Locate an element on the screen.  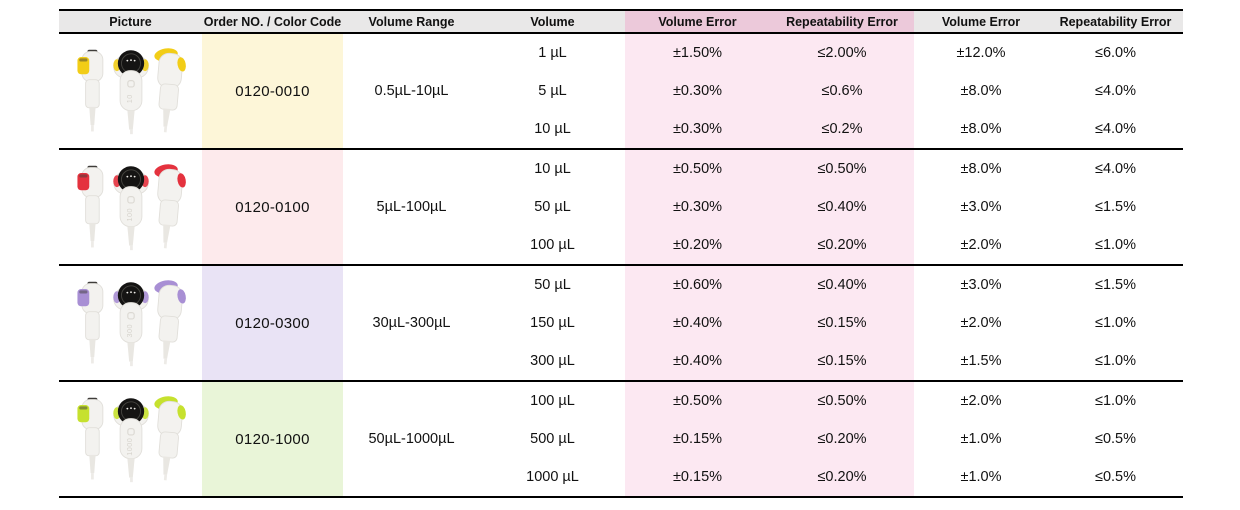
table-row: 150 µL ±0.40% ≤0.15% ±2.0% ≤1.0% is located at coordinates (621, 323).